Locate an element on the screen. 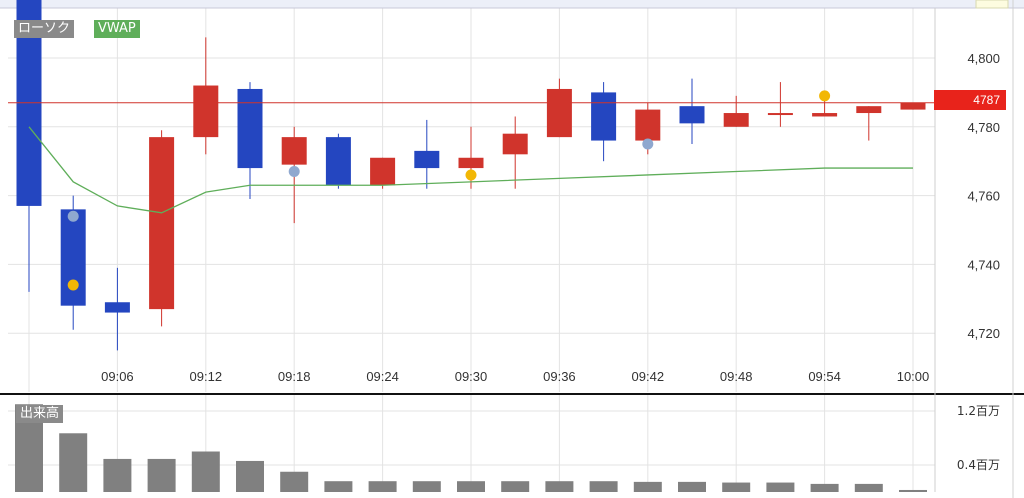 This screenshot has height=498, width=1024. x-tick-label: 09:42 is located at coordinates (648, 376).